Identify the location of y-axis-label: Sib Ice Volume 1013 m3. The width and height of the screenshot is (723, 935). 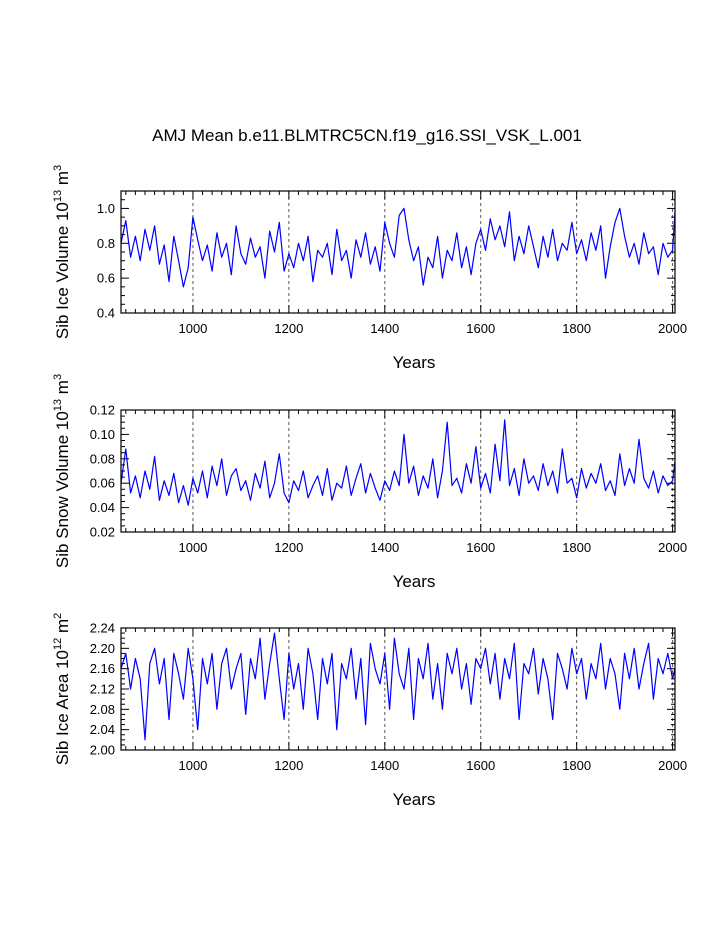
(62, 252).